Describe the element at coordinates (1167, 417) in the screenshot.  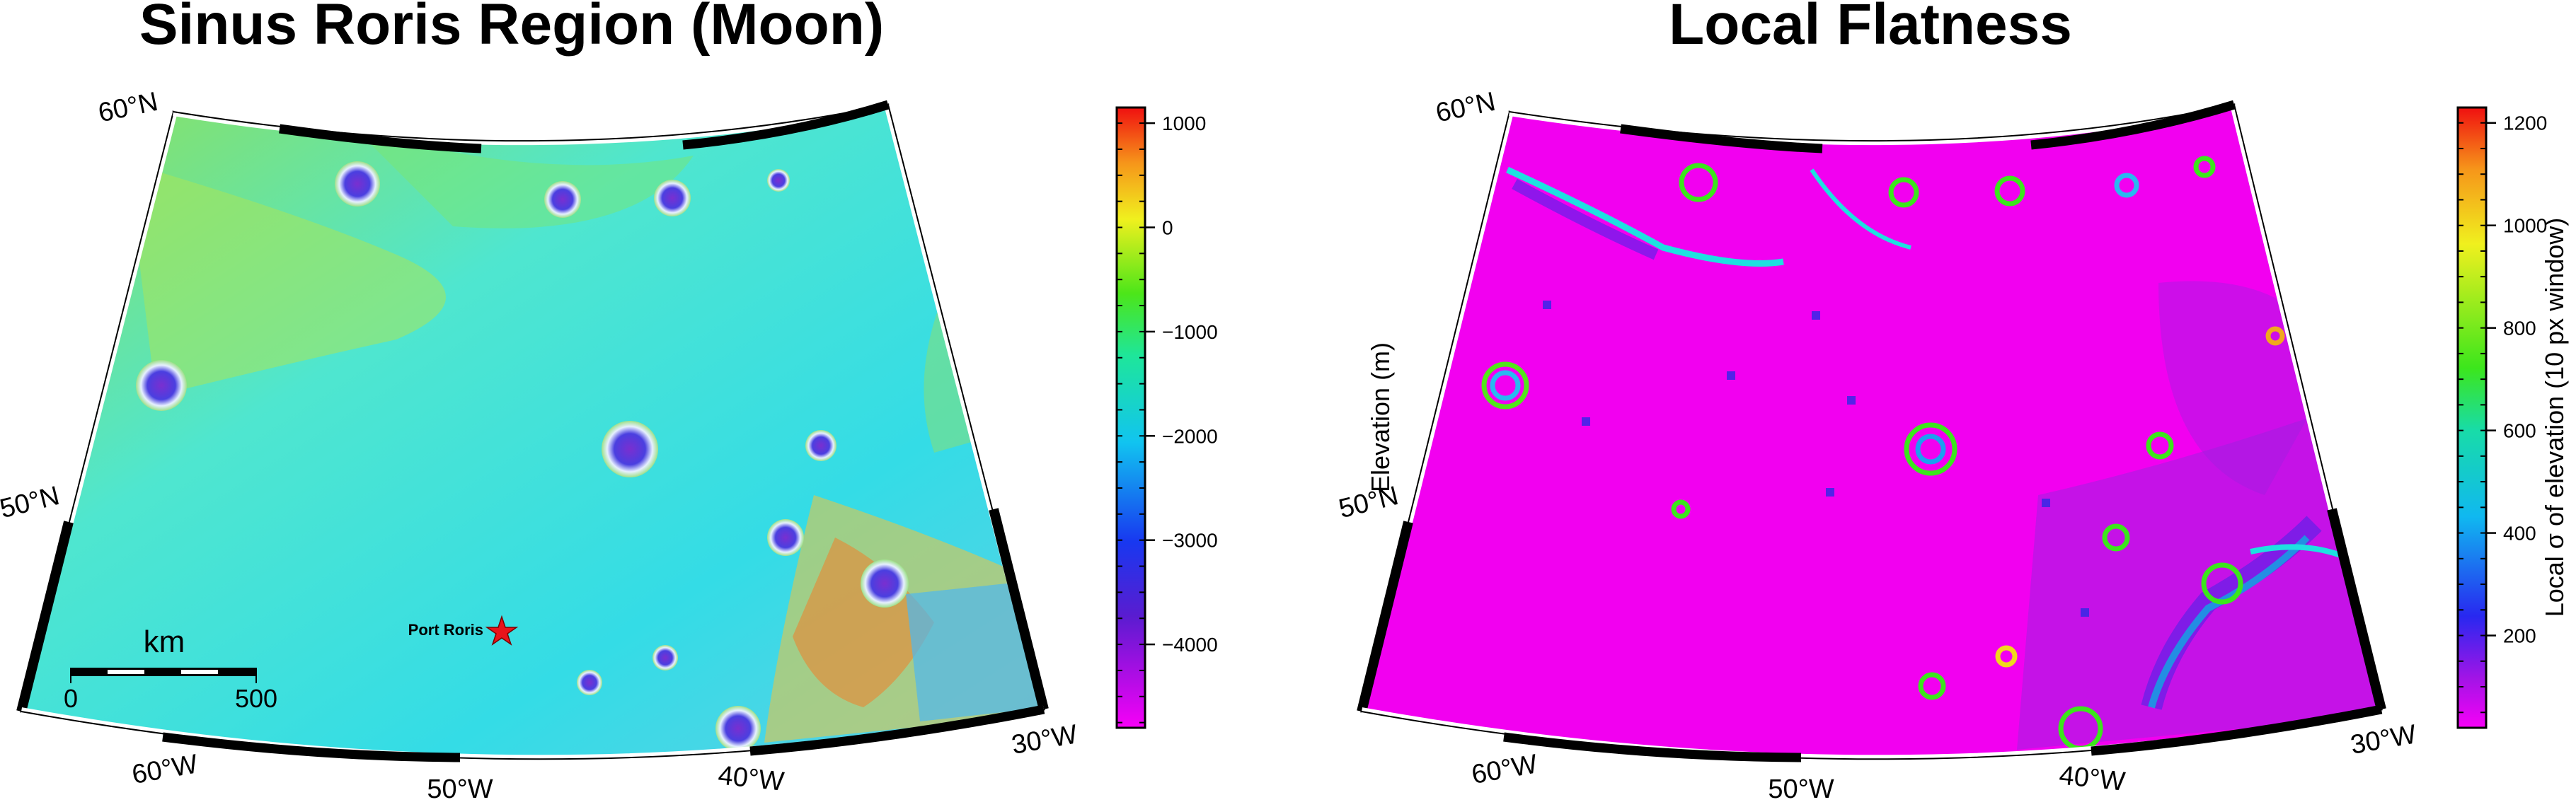
I see `elevation-colorbar: 1000 0 −1000 −2000 −3000 −4000` at that location.